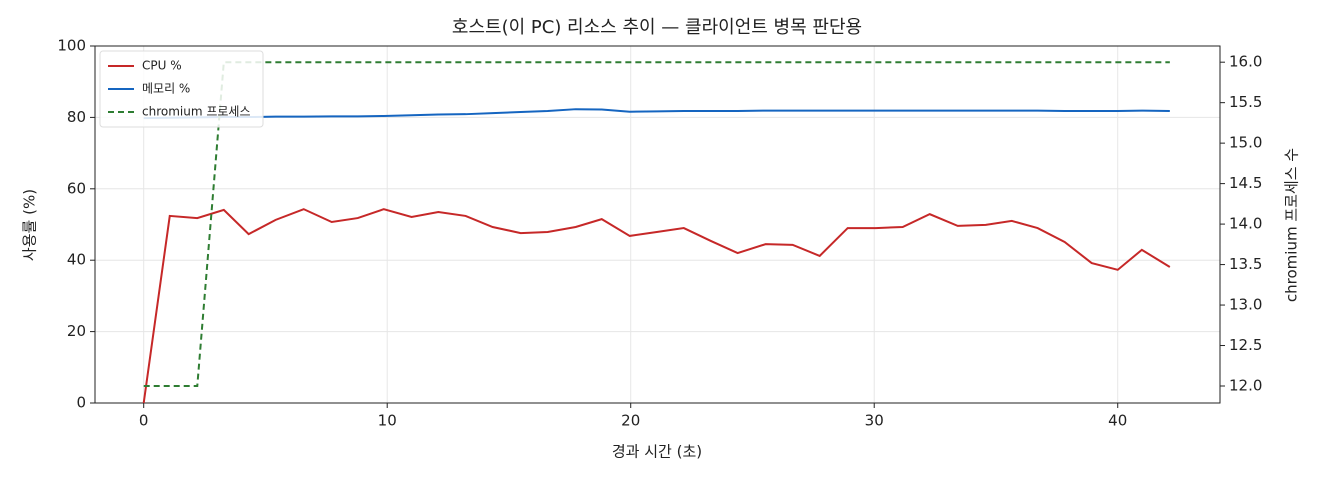 Image resolution: width=1320 pixels, height=480 pixels. Describe the element at coordinates (387, 421) in the screenshot. I see `x-tick-label: 10` at that location.